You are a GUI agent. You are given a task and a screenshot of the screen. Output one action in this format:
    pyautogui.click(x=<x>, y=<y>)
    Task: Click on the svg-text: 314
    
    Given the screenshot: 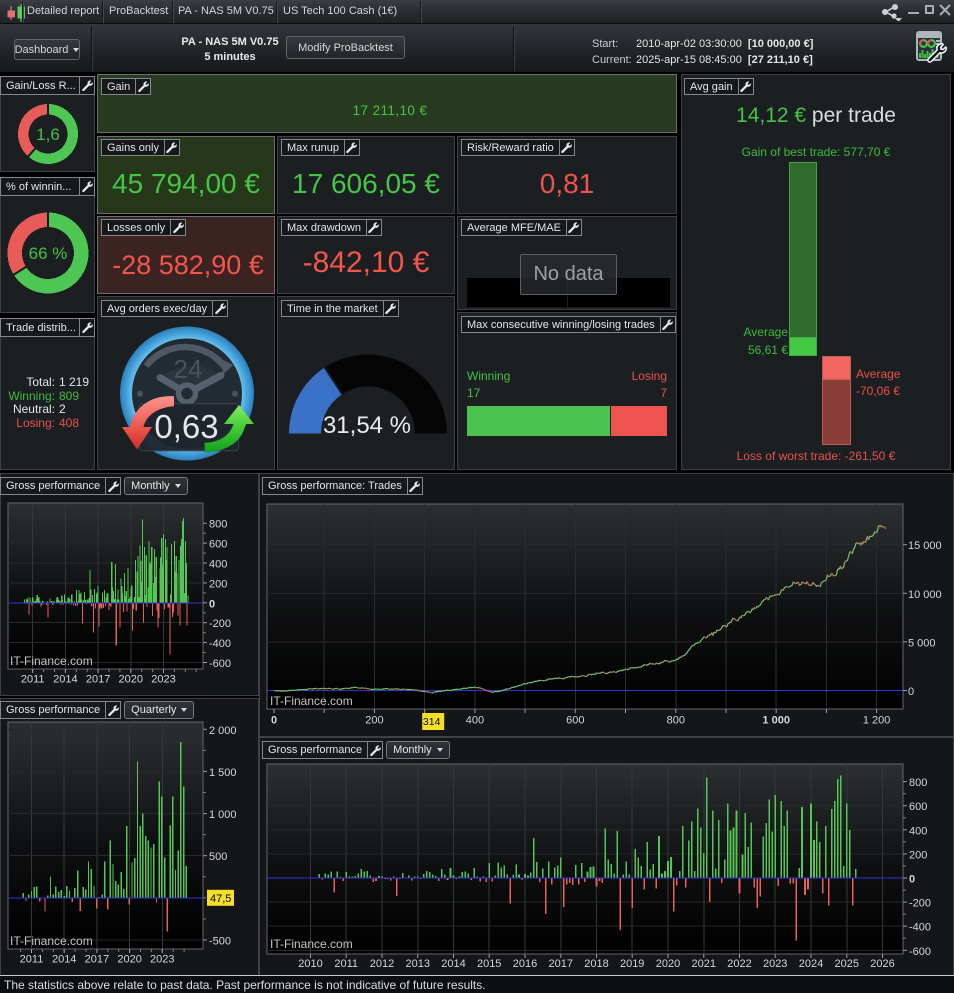 What is the action you would take?
    pyautogui.click(x=432, y=722)
    